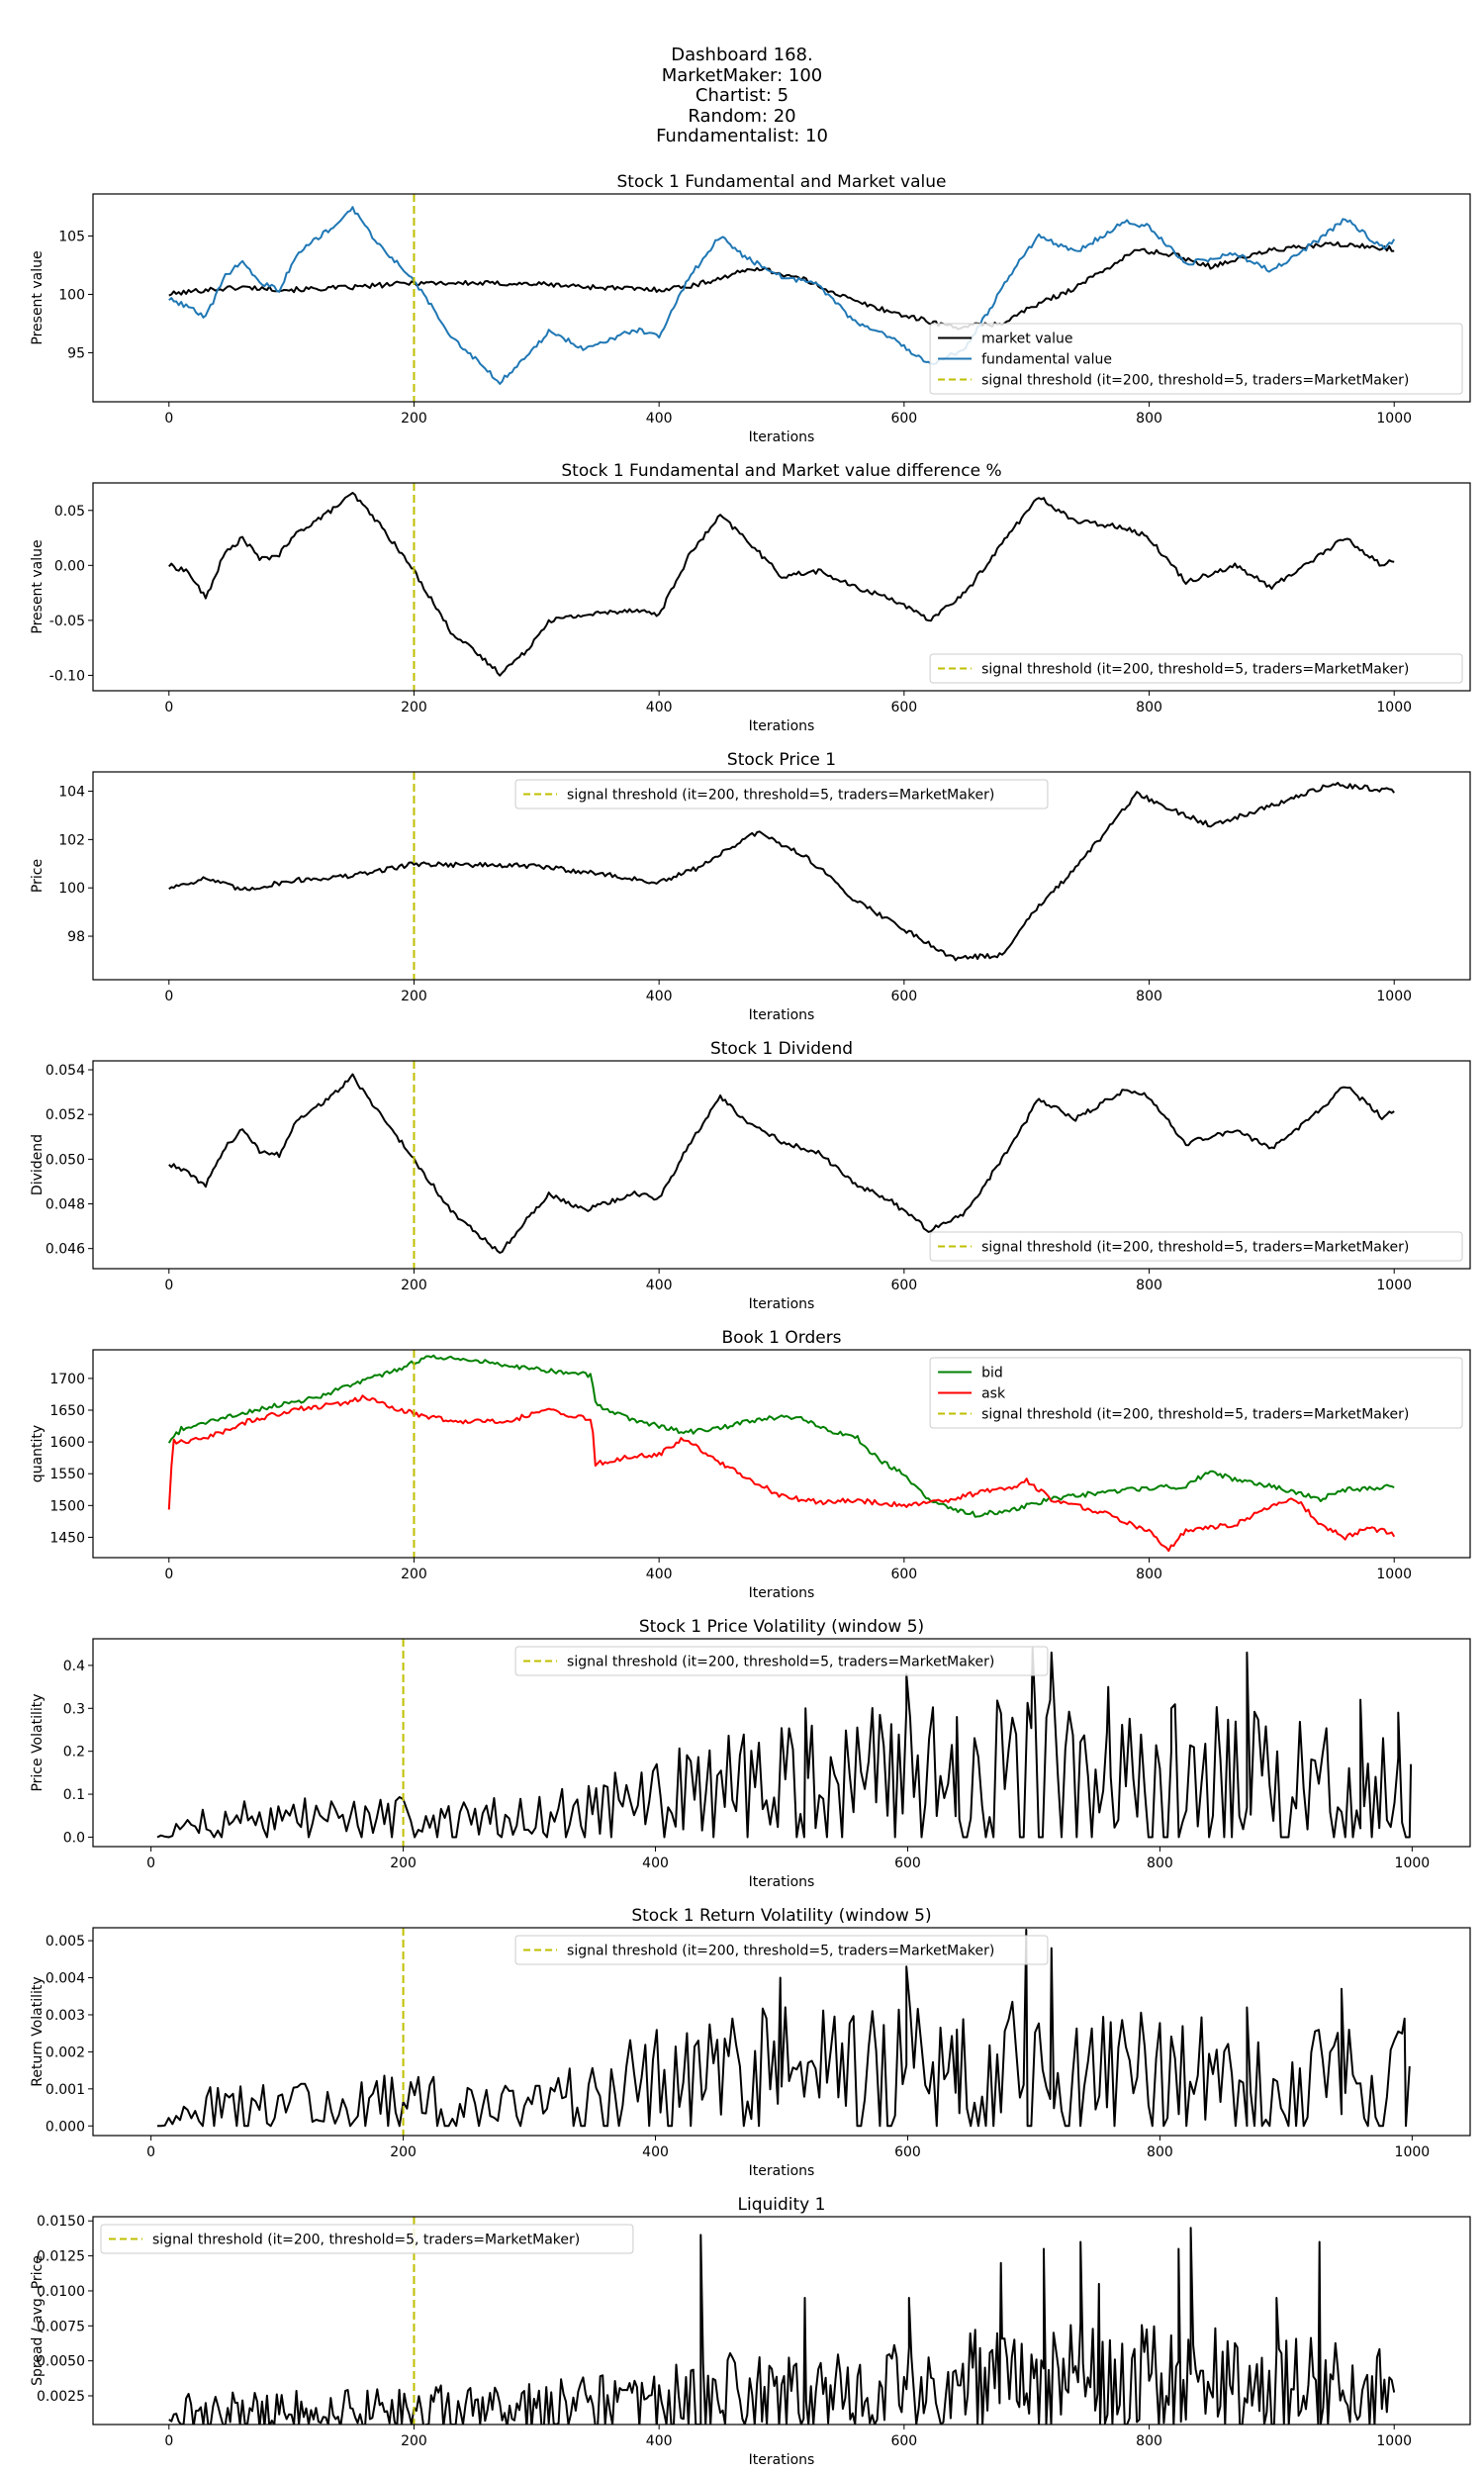 Image resolution: width=1484 pixels, height=2474 pixels. What do you see at coordinates (67, 676) in the screenshot?
I see `y-tick-label: -0.10` at bounding box center [67, 676].